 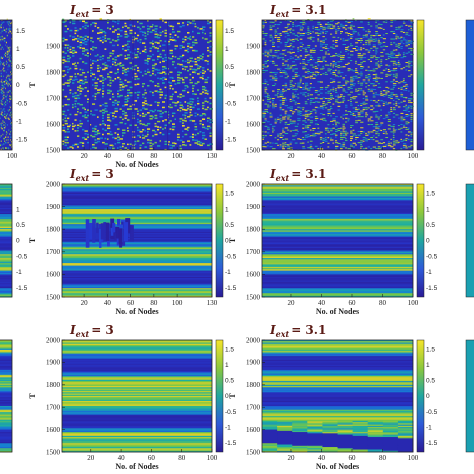 I want to click on clipped-panel-edge, so click(x=469, y=396).